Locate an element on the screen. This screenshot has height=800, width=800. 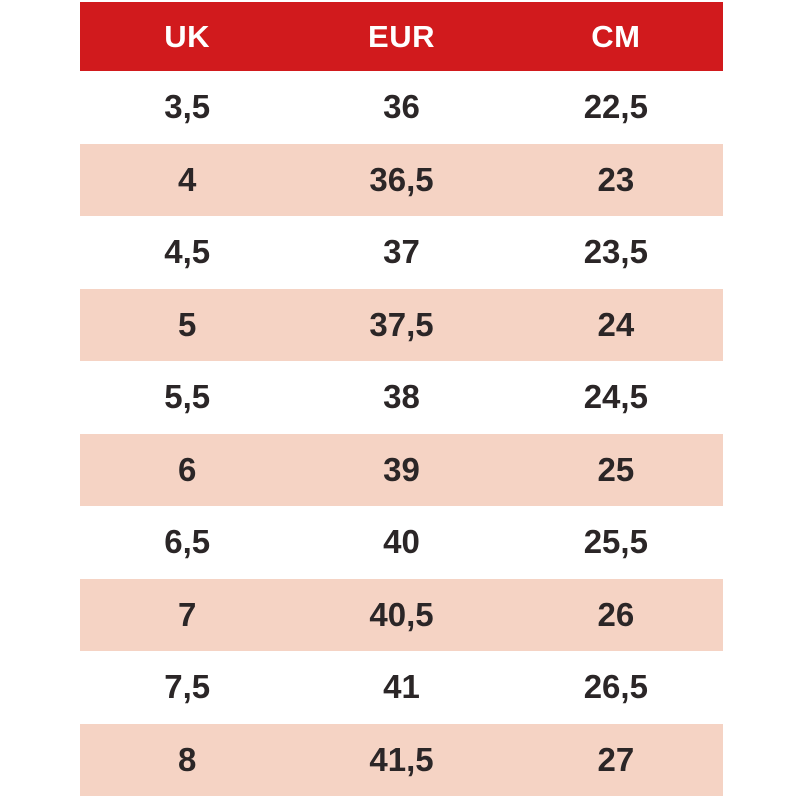
size-cell: 36 is located at coordinates (401, 107).